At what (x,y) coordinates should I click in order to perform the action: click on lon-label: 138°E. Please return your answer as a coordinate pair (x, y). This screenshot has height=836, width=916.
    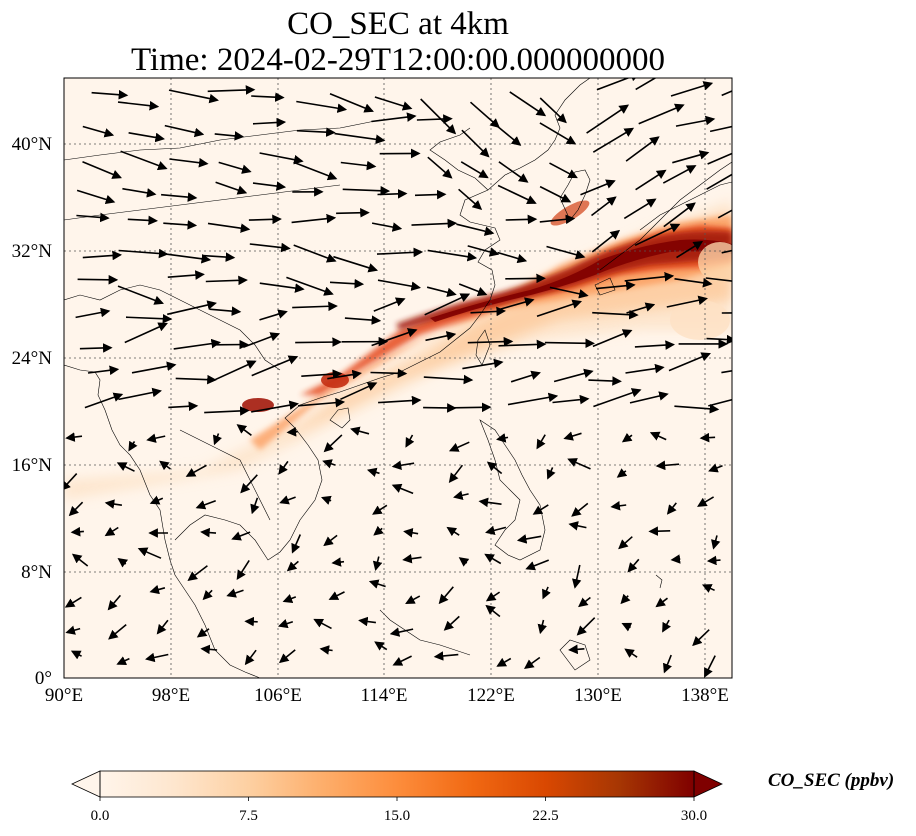
    Looking at the image, I should click on (705, 695).